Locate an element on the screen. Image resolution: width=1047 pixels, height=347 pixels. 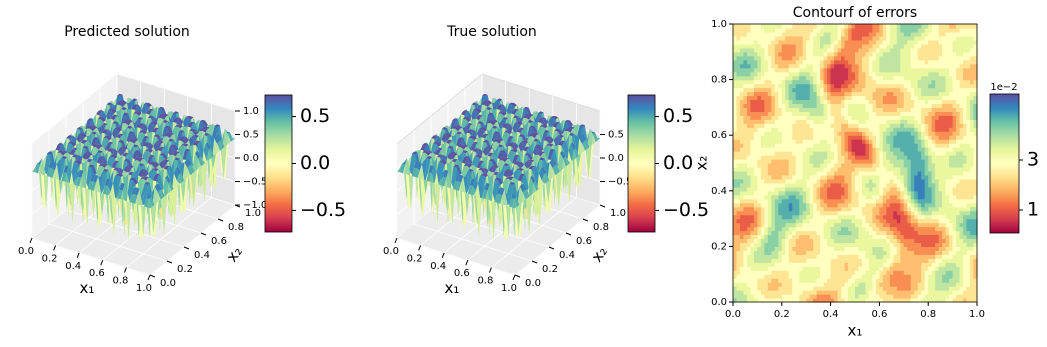
x-tick is located at coordinates (31, 240).